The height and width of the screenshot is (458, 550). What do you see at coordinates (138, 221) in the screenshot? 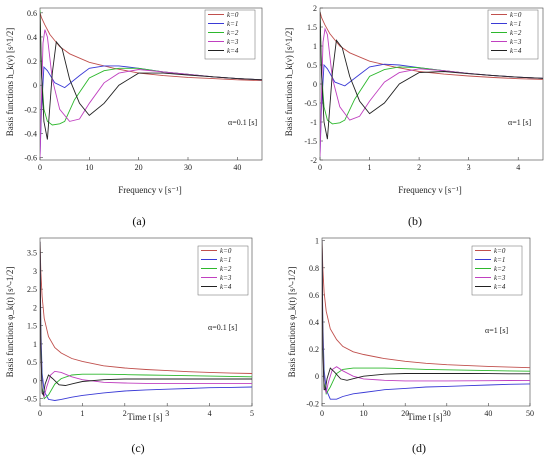
I see `panel-label: (a)` at bounding box center [138, 221].